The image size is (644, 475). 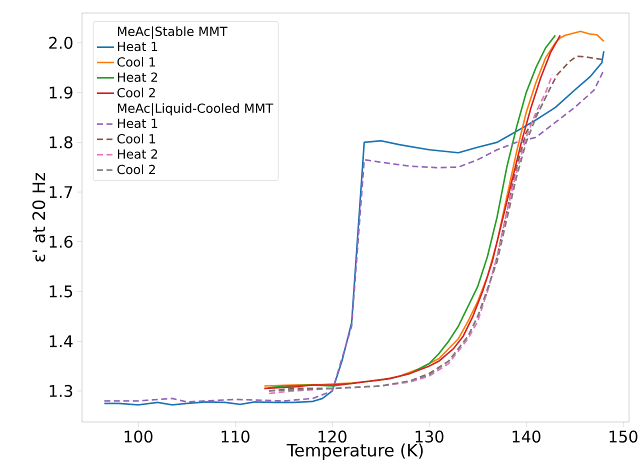 What do you see at coordinates (61, 391) in the screenshot?
I see `y-tick-label: 1.3` at bounding box center [61, 391].